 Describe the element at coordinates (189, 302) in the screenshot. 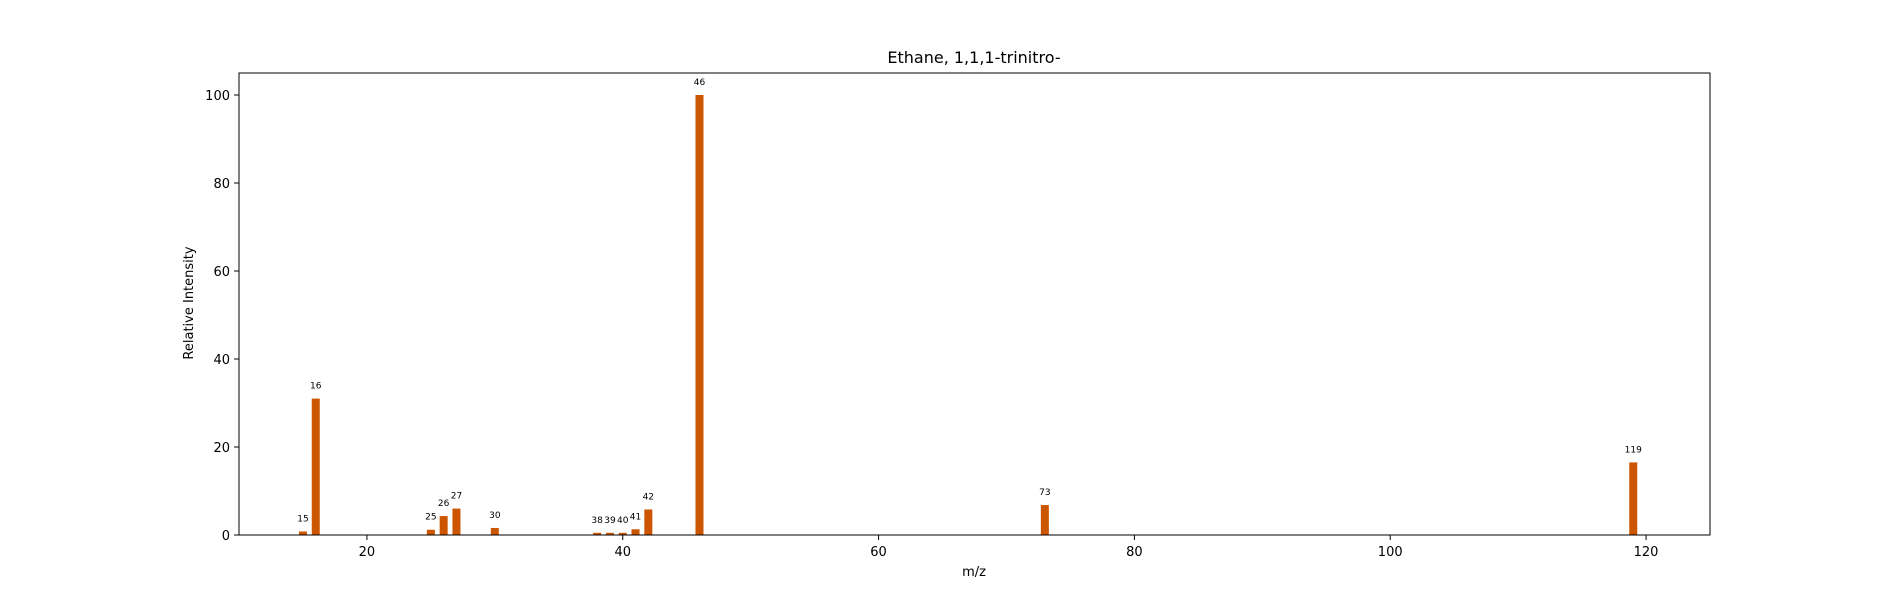

I see `y-axis-label: Relative Intensity` at that location.